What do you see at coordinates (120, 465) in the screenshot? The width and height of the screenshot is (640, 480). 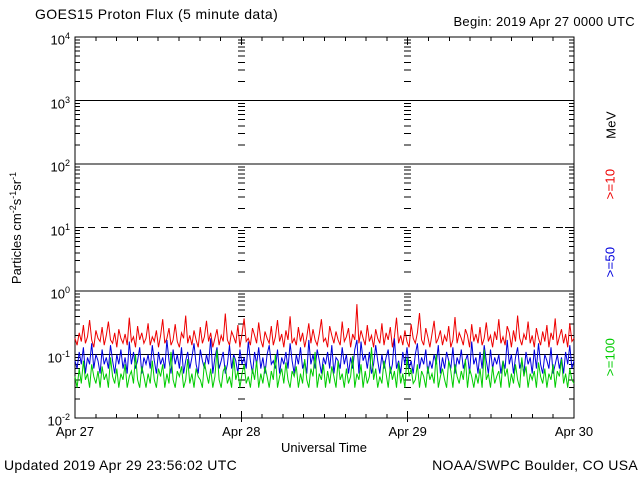 I see `updated-timestamp: Updated 2019 Apr 29 23:56:02 UTC` at bounding box center [120, 465].